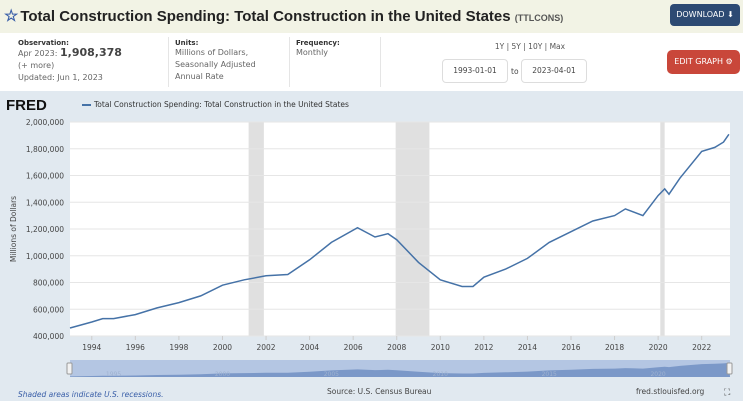 This screenshot has width=743, height=401. Describe the element at coordinates (36, 65) in the screenshot. I see `more-link: (+ more)` at that location.